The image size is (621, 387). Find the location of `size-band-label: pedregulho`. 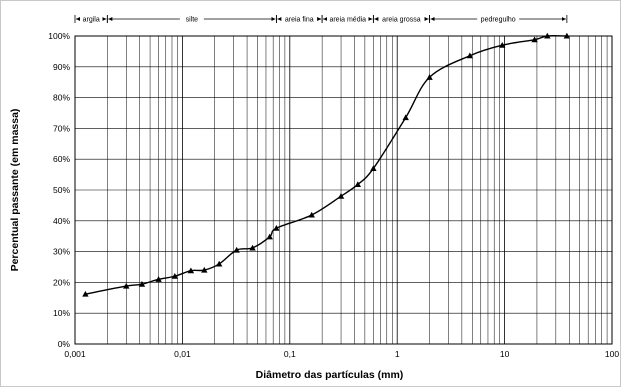

size-band-label: pedregulho is located at coordinates (498, 20).